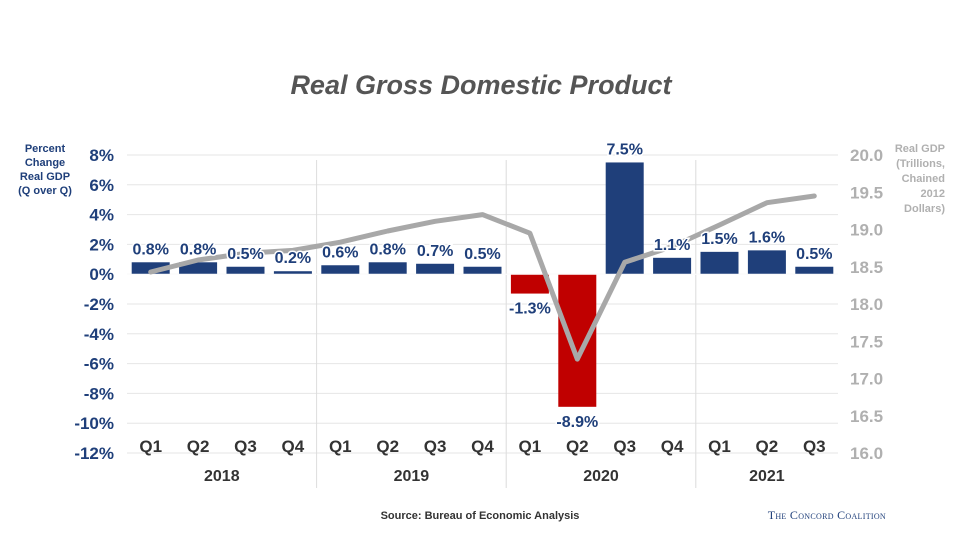 The height and width of the screenshot is (540, 960). I want to click on right-tick-label: 18.5, so click(866, 267).